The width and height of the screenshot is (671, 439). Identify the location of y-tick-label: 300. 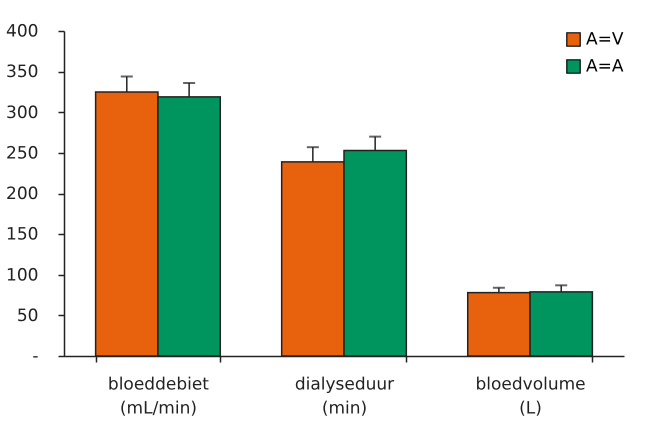
(22, 112).